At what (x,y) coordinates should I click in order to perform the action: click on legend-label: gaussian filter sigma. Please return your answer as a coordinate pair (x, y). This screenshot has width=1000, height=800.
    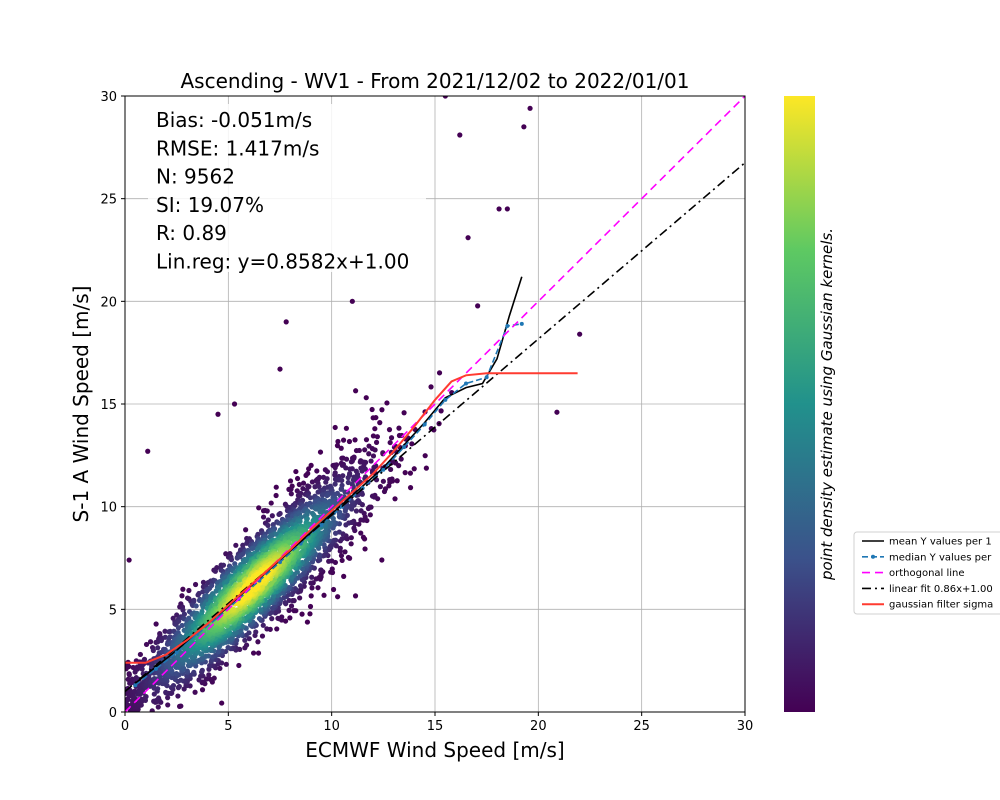
    Looking at the image, I should click on (941, 605).